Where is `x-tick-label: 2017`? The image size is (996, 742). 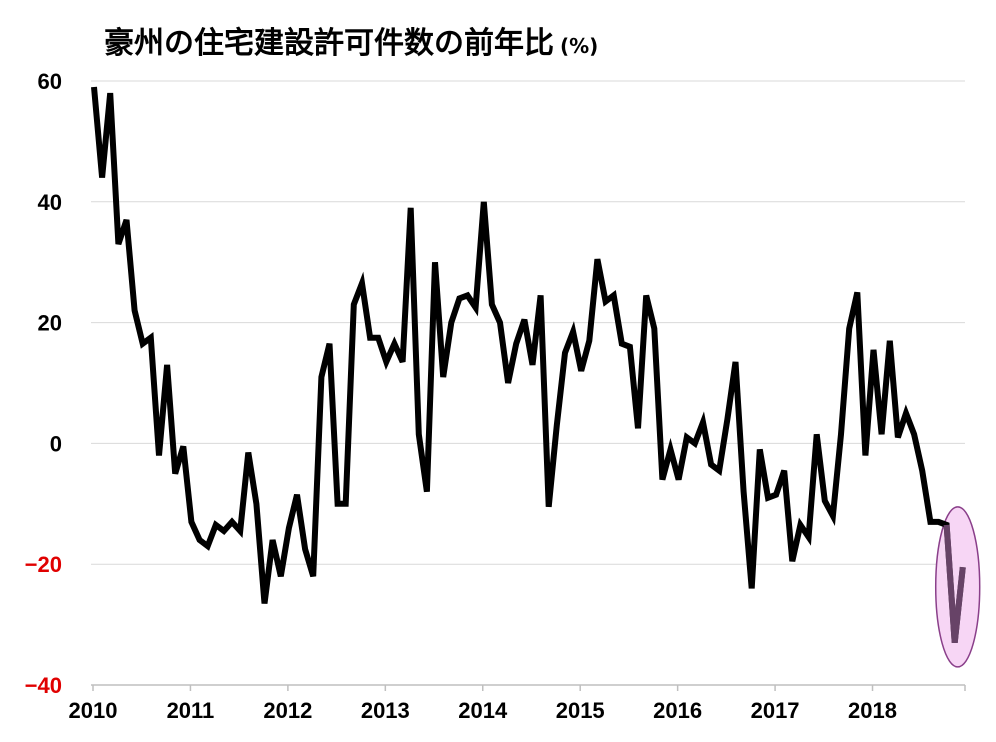
x-tick-label: 2017 is located at coordinates (775, 710).